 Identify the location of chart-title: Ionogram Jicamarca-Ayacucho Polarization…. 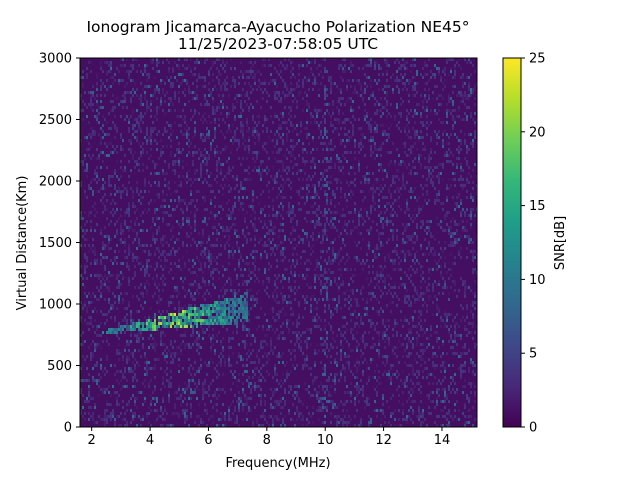
(277, 27).